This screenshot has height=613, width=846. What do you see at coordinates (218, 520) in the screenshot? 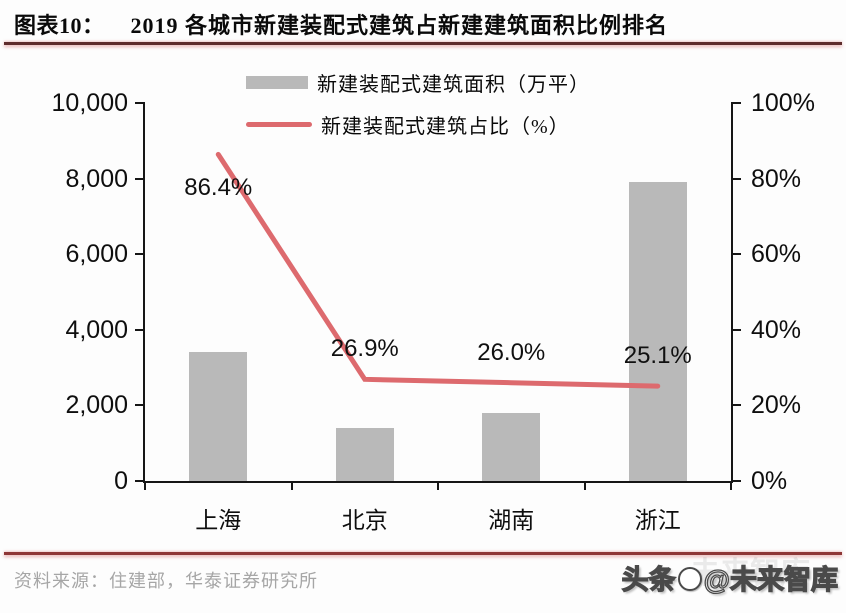
I see `category-label: 上海` at bounding box center [218, 520].